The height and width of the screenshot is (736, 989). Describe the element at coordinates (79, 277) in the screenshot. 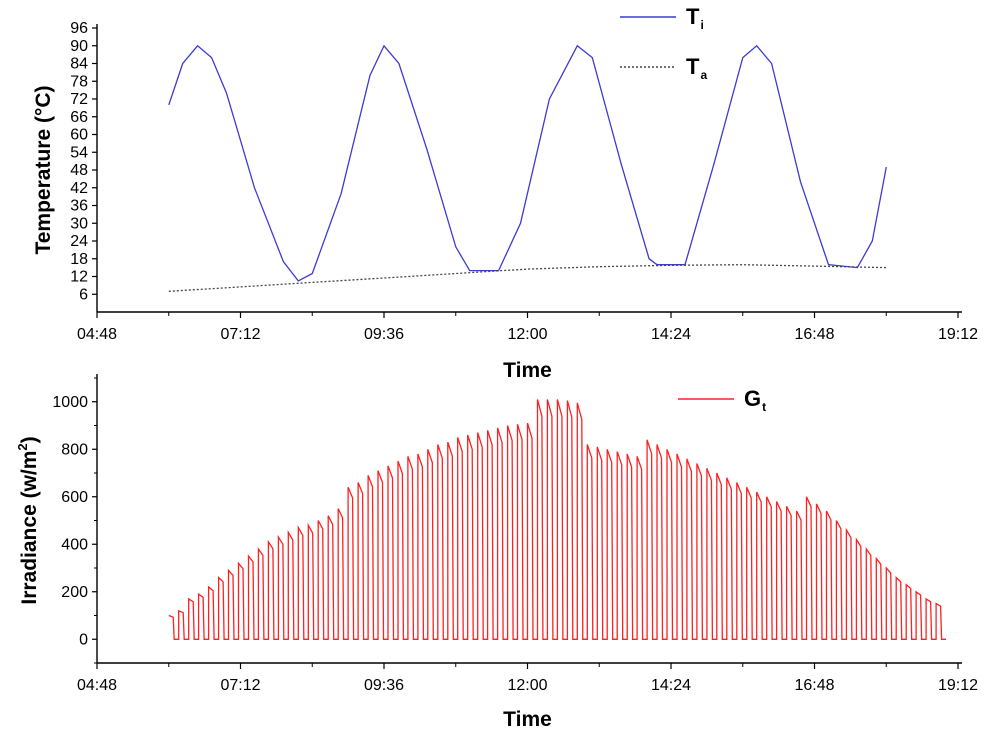

I see `y-tick-label: 12` at that location.